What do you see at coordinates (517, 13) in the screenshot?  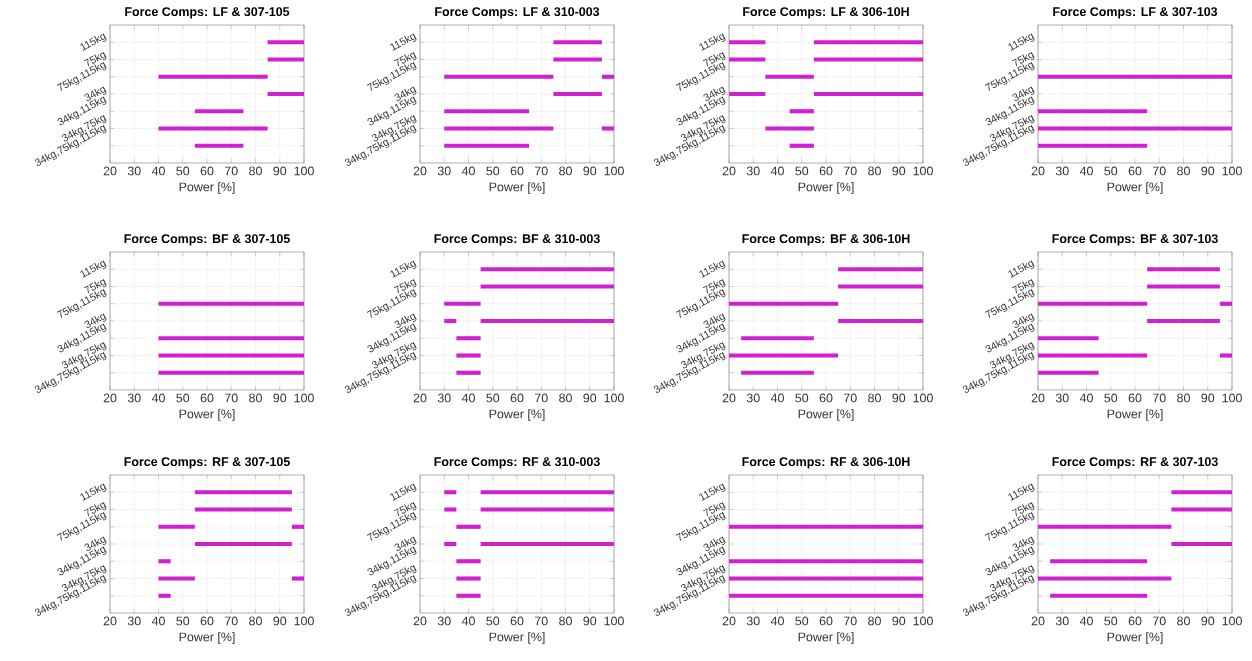 I see `chart-title: Force Comps: LF & 310-003` at bounding box center [517, 13].